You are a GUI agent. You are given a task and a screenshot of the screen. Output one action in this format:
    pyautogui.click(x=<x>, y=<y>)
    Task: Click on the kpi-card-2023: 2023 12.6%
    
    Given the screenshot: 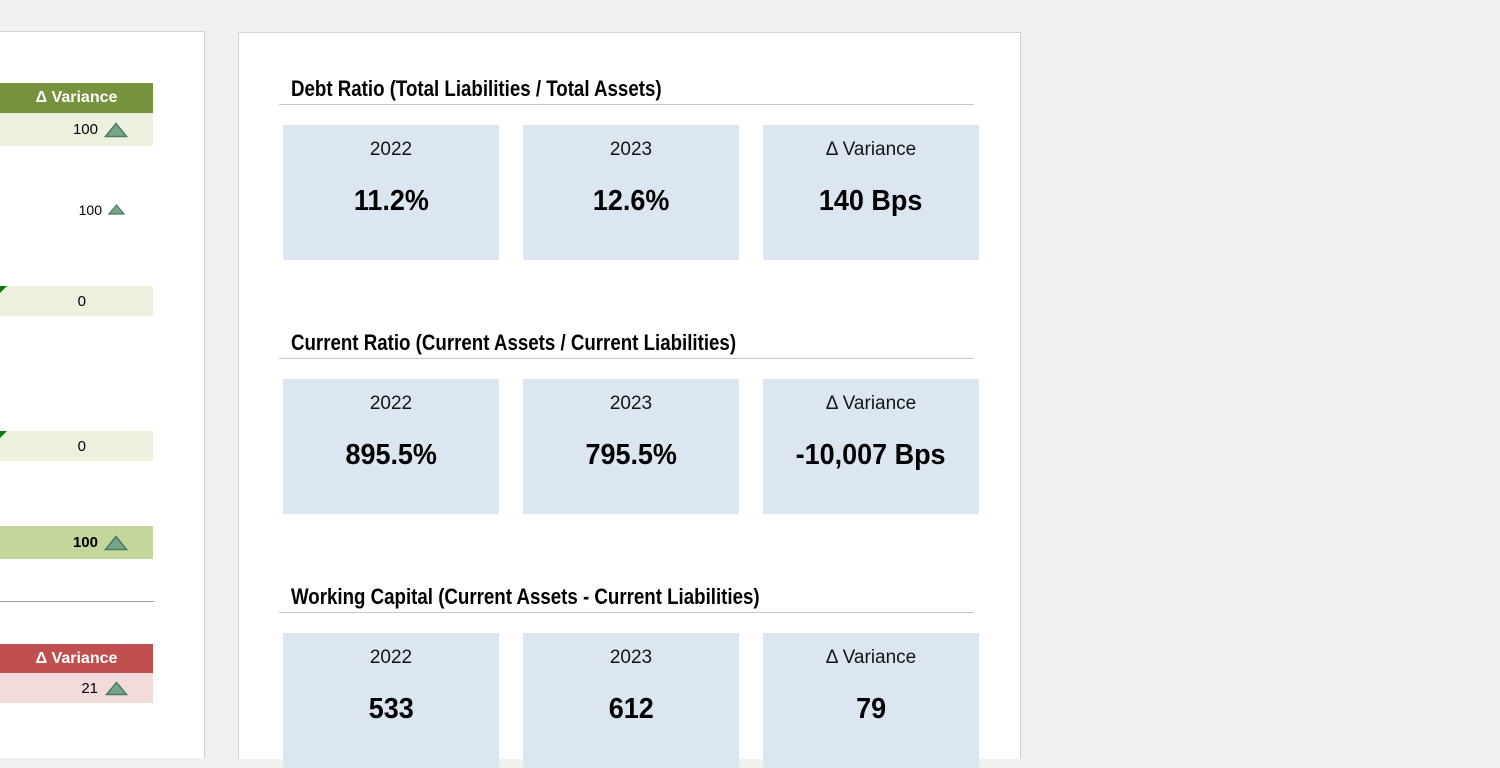 What is the action you would take?
    pyautogui.click(x=631, y=192)
    